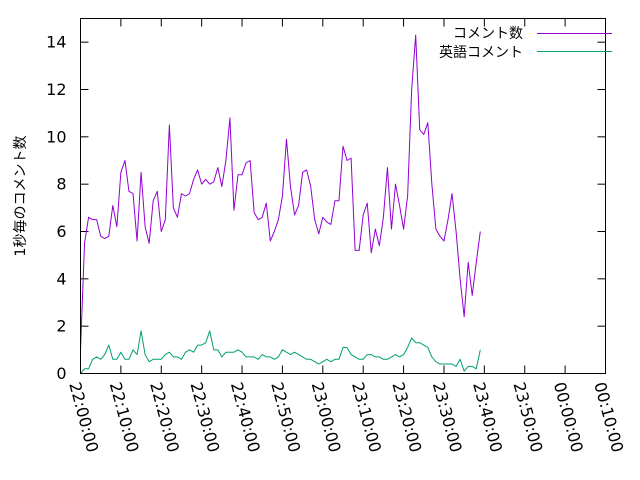 The width and height of the screenshot is (640, 480). What do you see at coordinates (608, 417) in the screenshot?
I see `x-tick-label: 00:10:00` at bounding box center [608, 417].